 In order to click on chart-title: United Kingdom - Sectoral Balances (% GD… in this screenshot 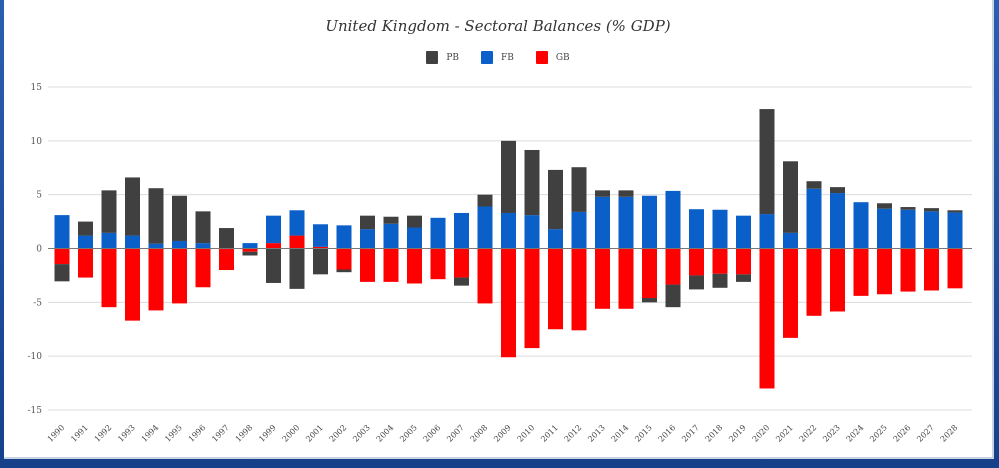, I will do `click(498, 26)`.